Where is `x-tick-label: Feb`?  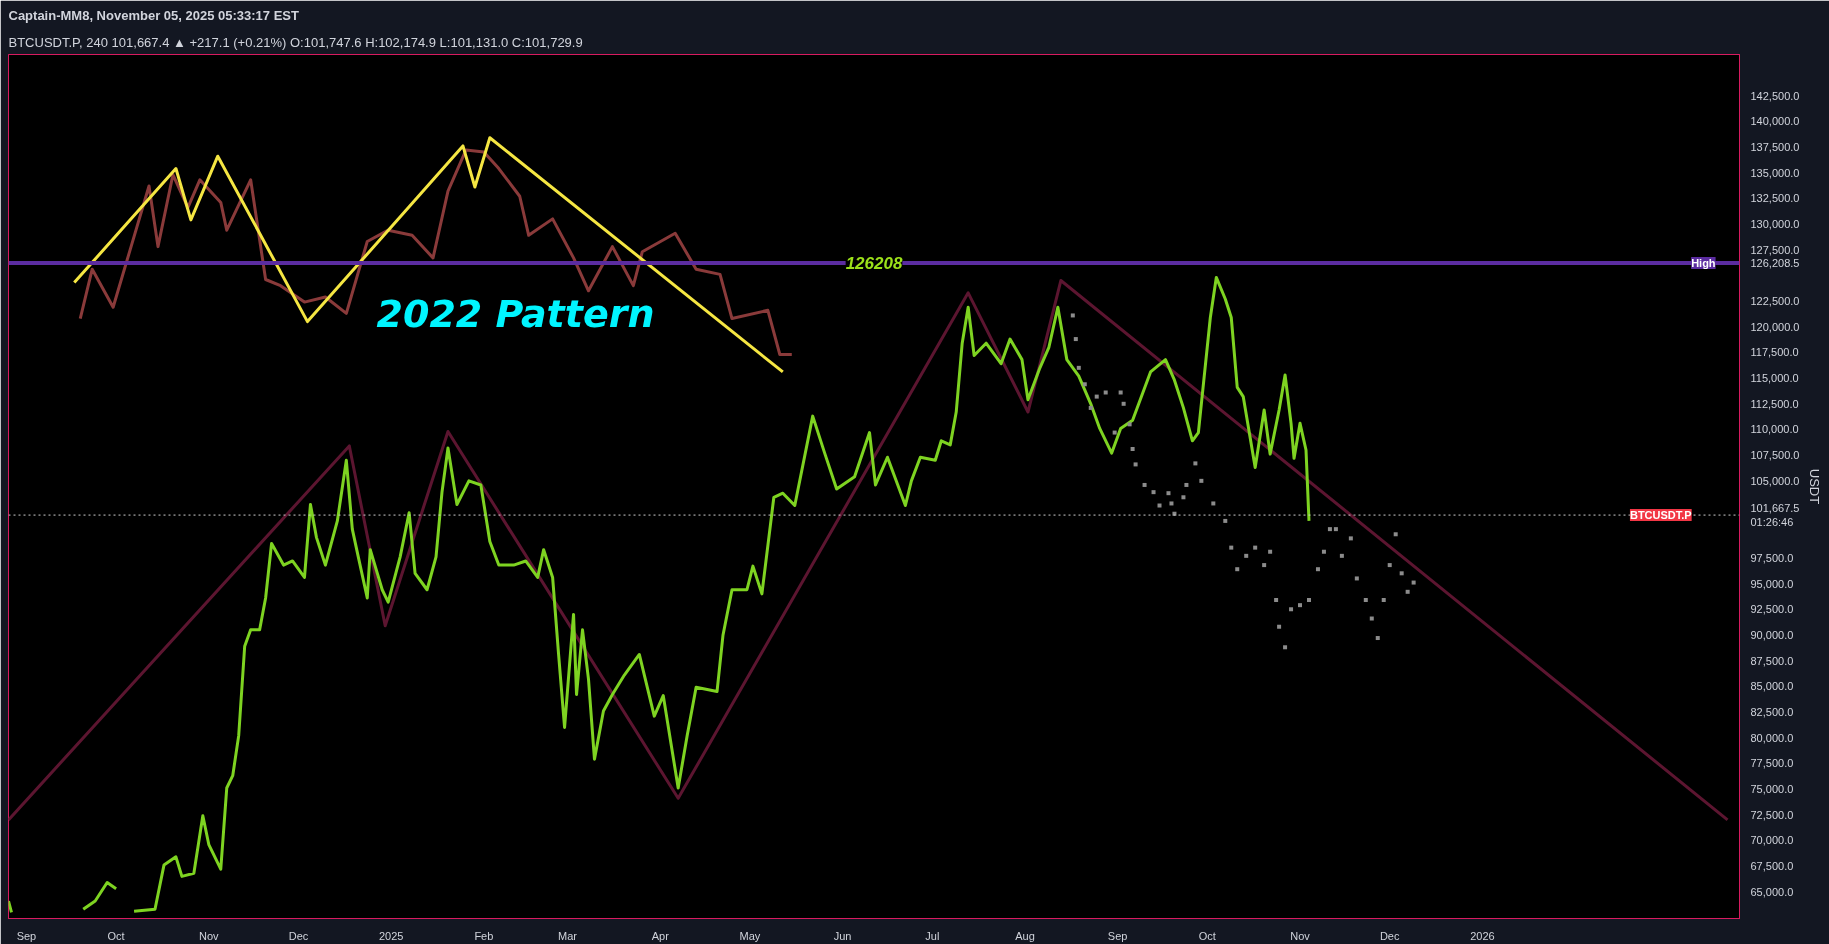 x-tick-label: Feb is located at coordinates (484, 935).